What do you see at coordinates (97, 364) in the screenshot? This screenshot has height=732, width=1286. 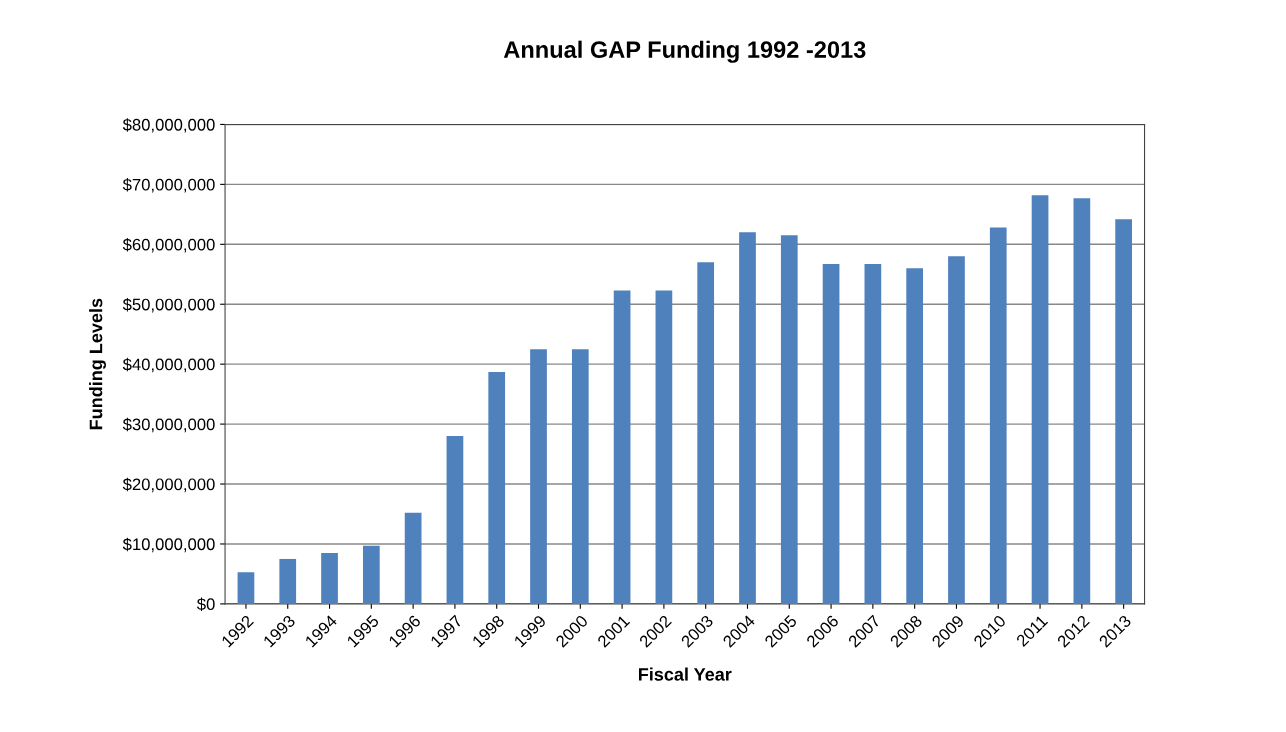 I see `y-axis-title: Funding Levels` at bounding box center [97, 364].